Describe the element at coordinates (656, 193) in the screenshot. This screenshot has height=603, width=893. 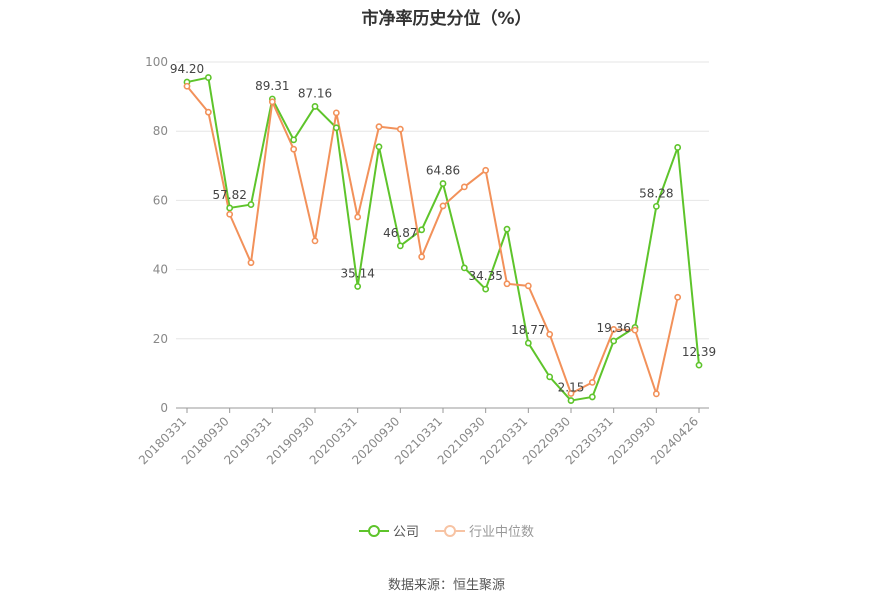
I see `data-label: 58.28` at that location.